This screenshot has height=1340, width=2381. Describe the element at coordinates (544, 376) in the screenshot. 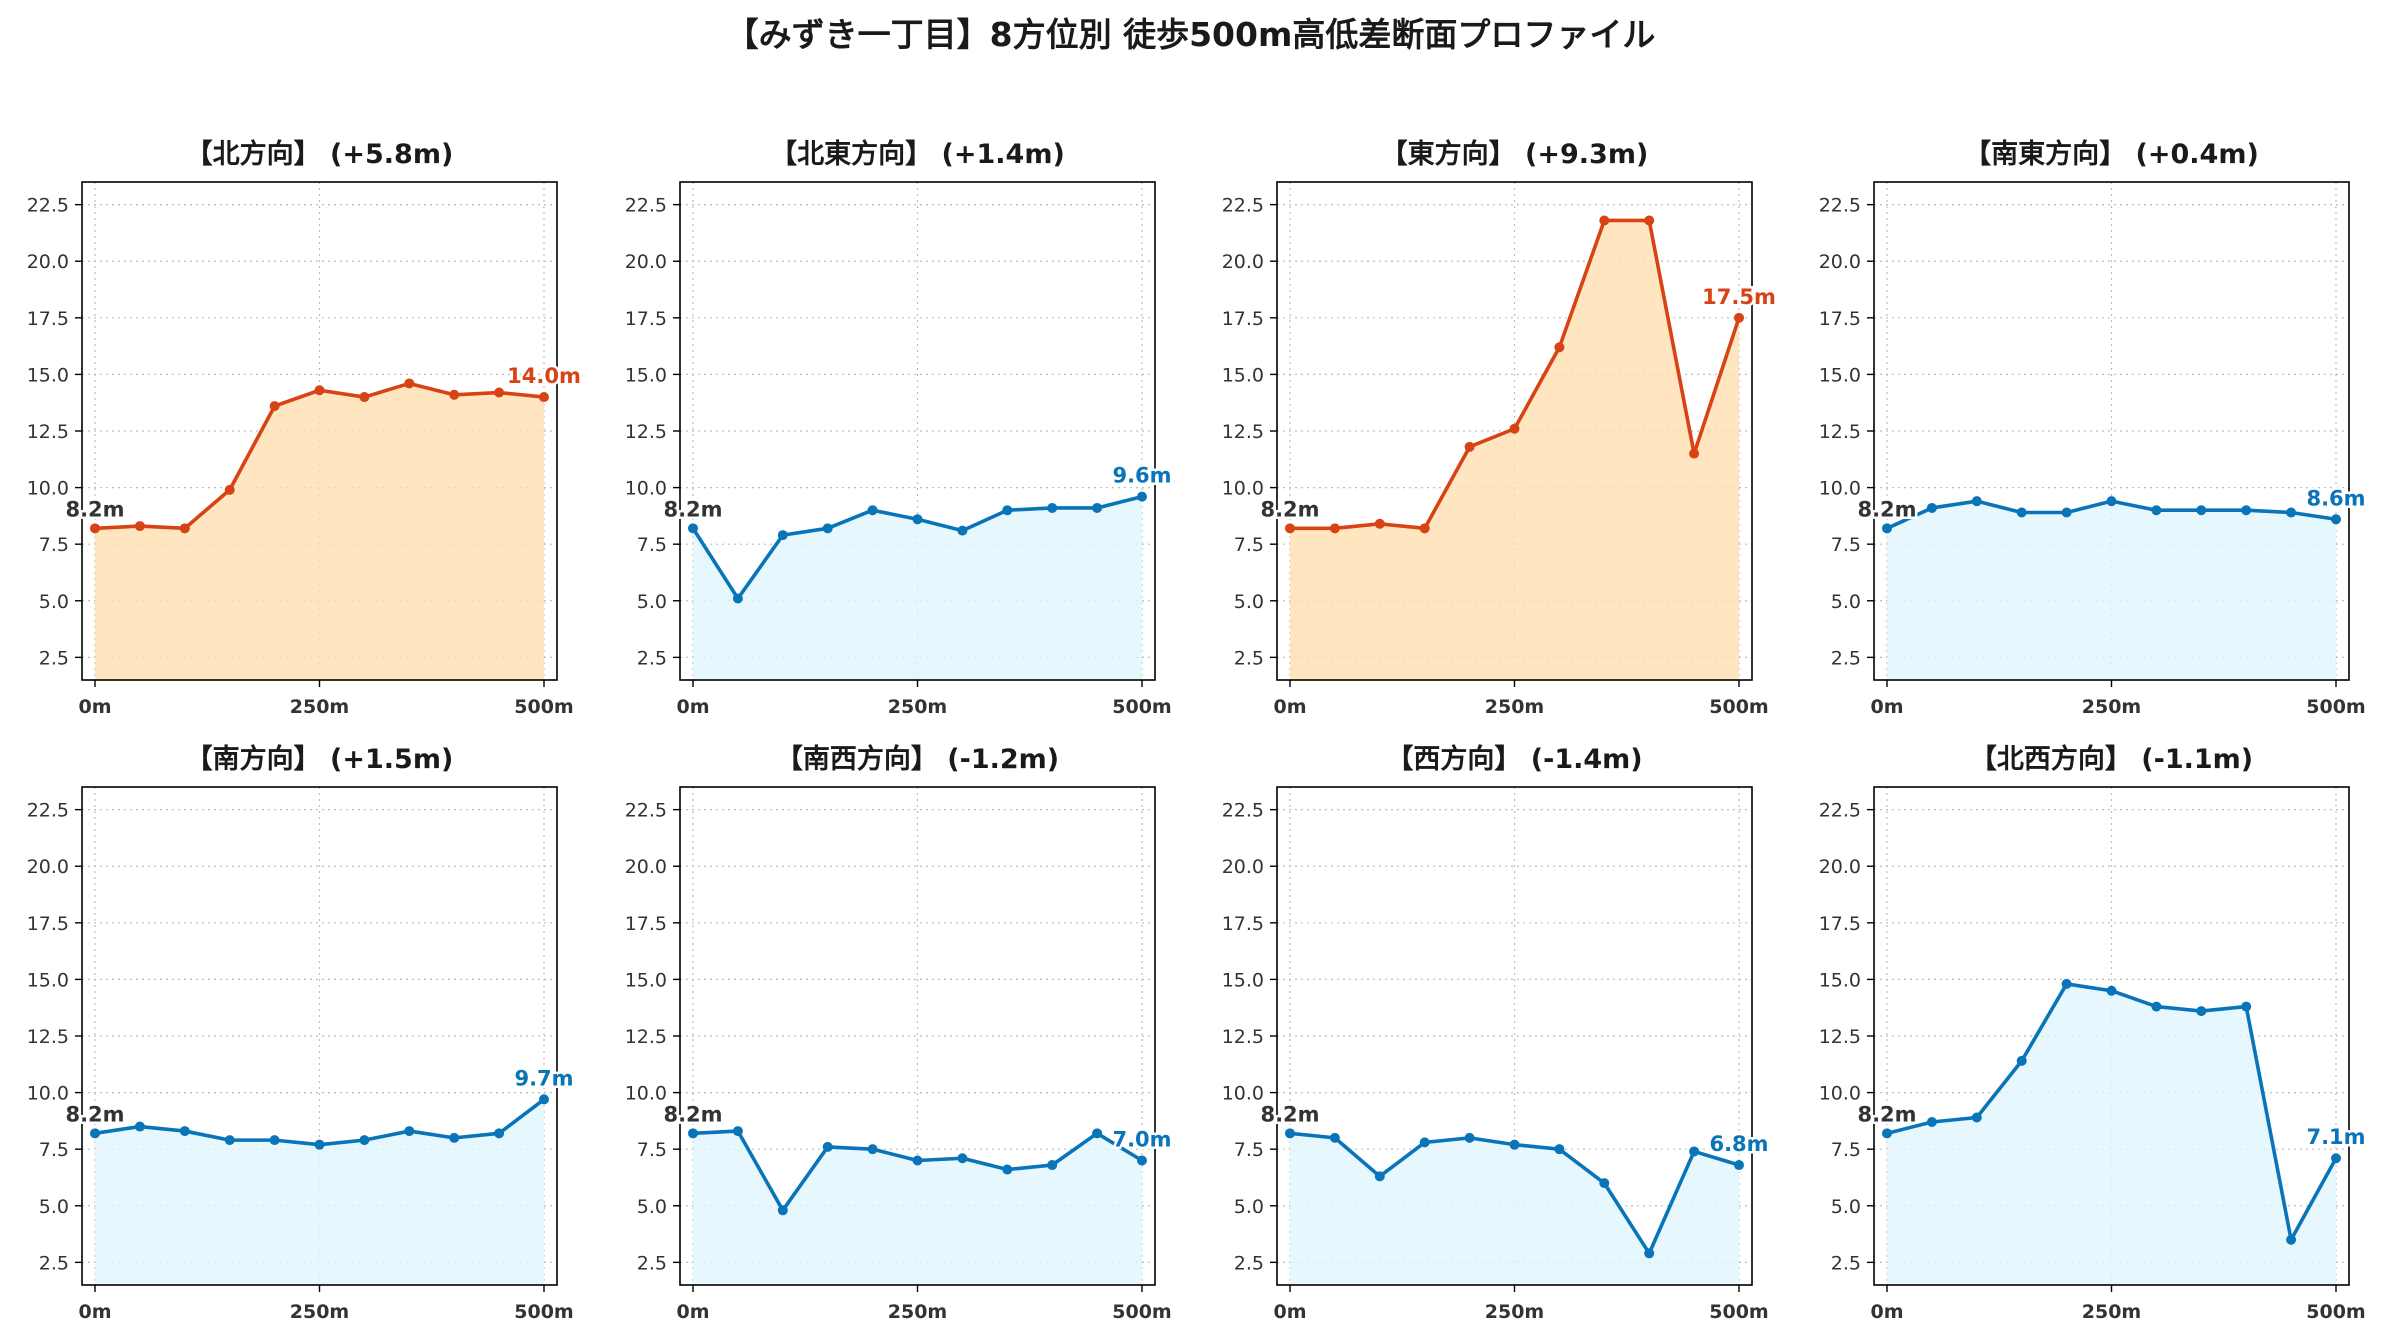

I see `end-value-label: 14.0m` at that location.